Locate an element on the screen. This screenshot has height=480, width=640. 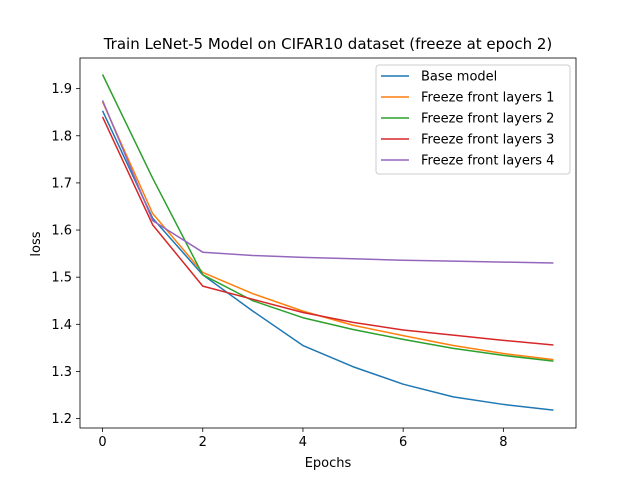
x-tick-label: 0 is located at coordinates (102, 442).